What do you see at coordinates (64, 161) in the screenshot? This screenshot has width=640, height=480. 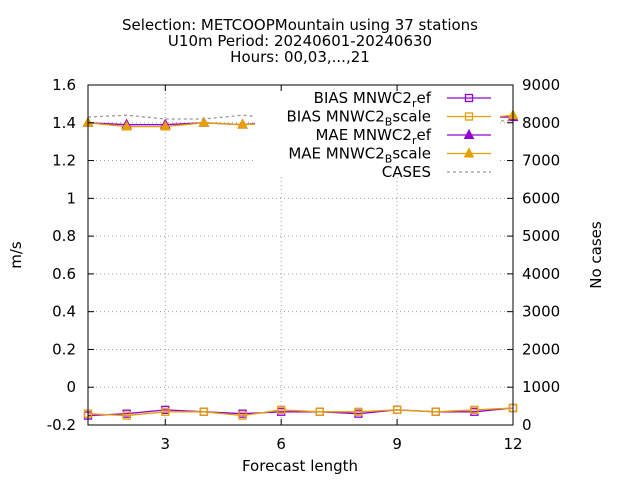 I see `y-tick-label: 1.2` at bounding box center [64, 161].